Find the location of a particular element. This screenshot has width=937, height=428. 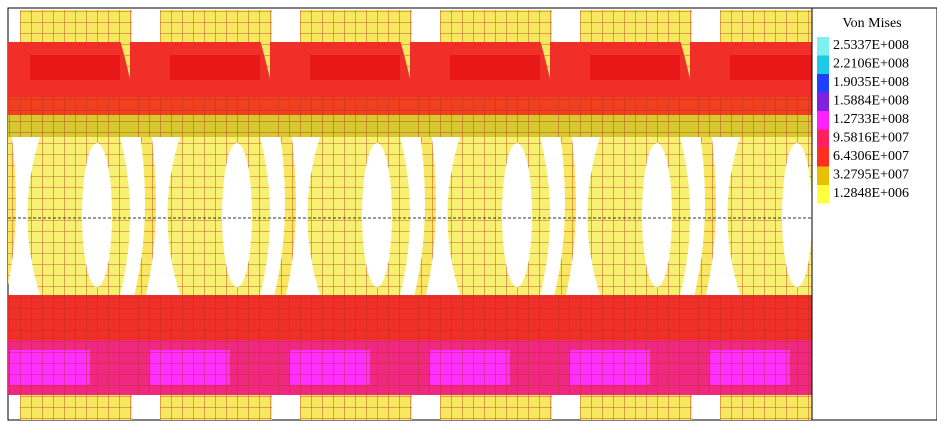

legend-label: 9.5816E+007 is located at coordinates (871, 138).